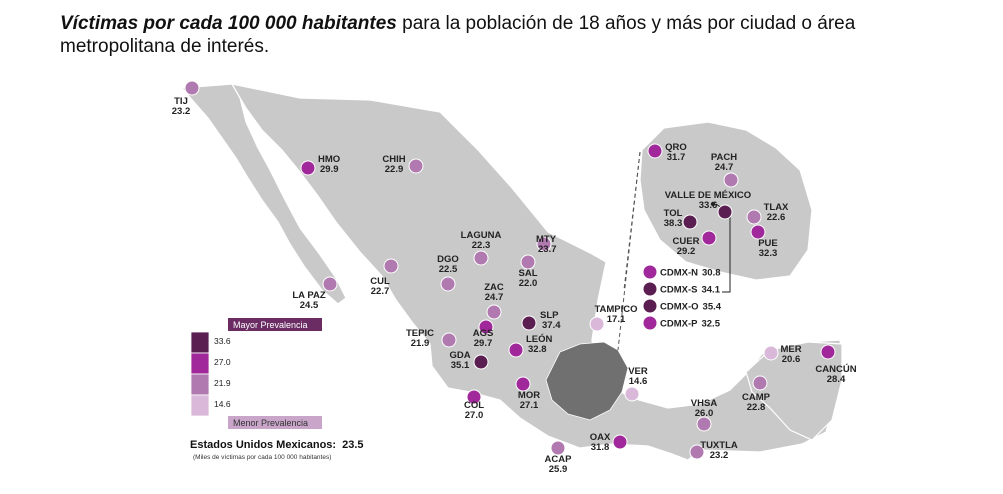 The width and height of the screenshot is (1003, 494). Describe the element at coordinates (756, 407) in the screenshot. I see `city-value-camp: 22.8` at that location.